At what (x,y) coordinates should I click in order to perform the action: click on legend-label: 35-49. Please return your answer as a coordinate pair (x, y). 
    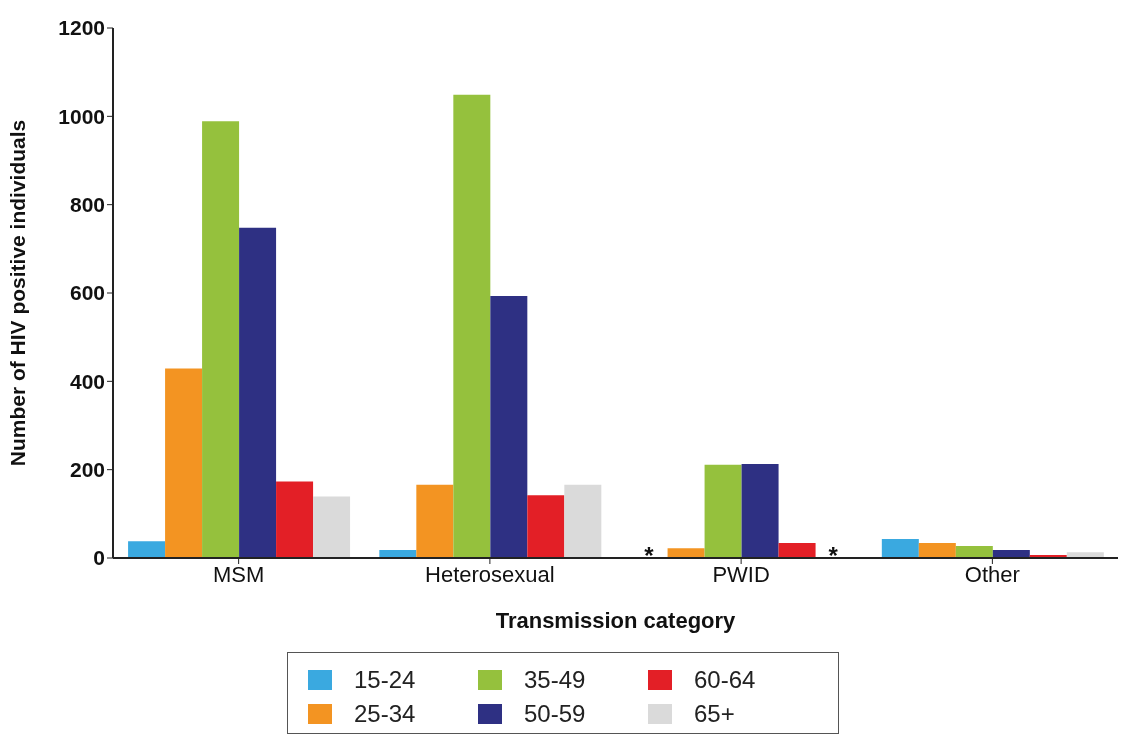
    Looking at the image, I should click on (555, 680).